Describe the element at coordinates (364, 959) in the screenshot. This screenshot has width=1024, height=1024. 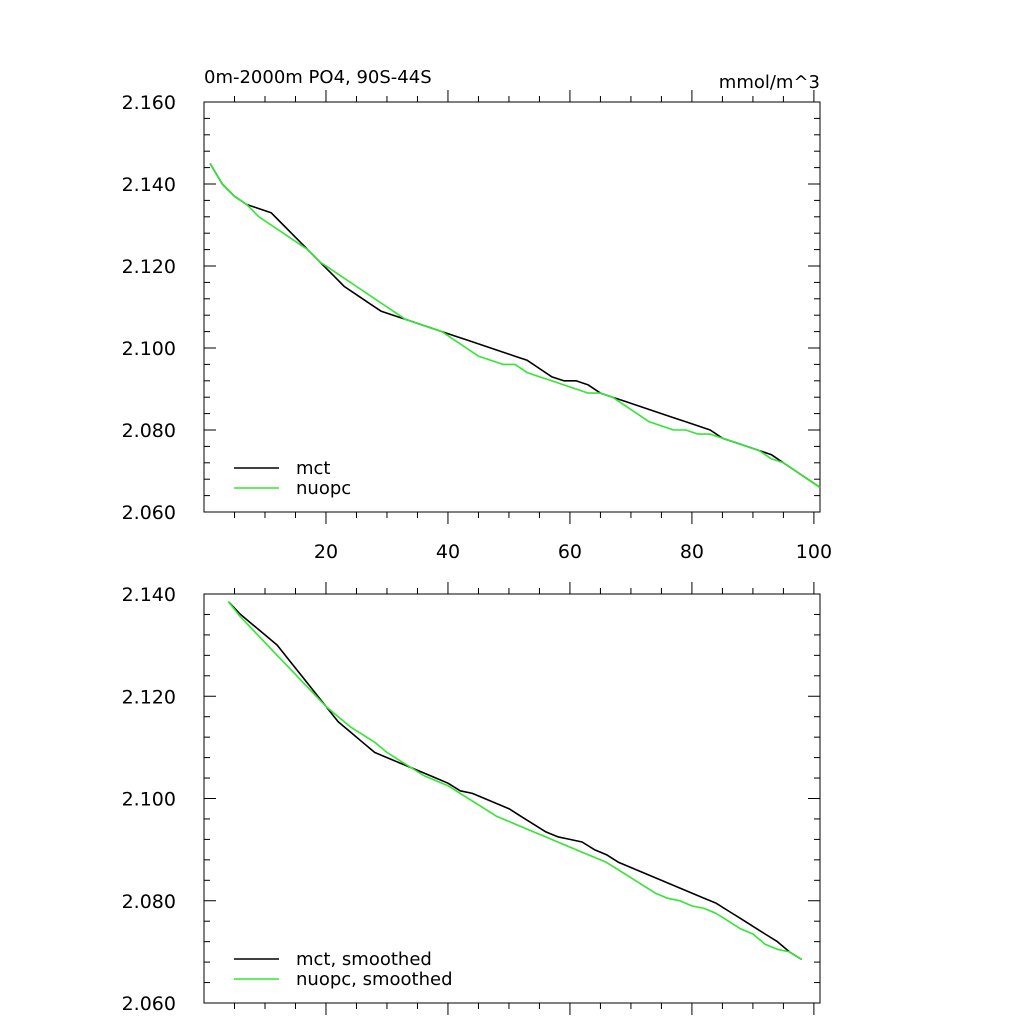
I see `legend-label: mct, smoothed` at that location.